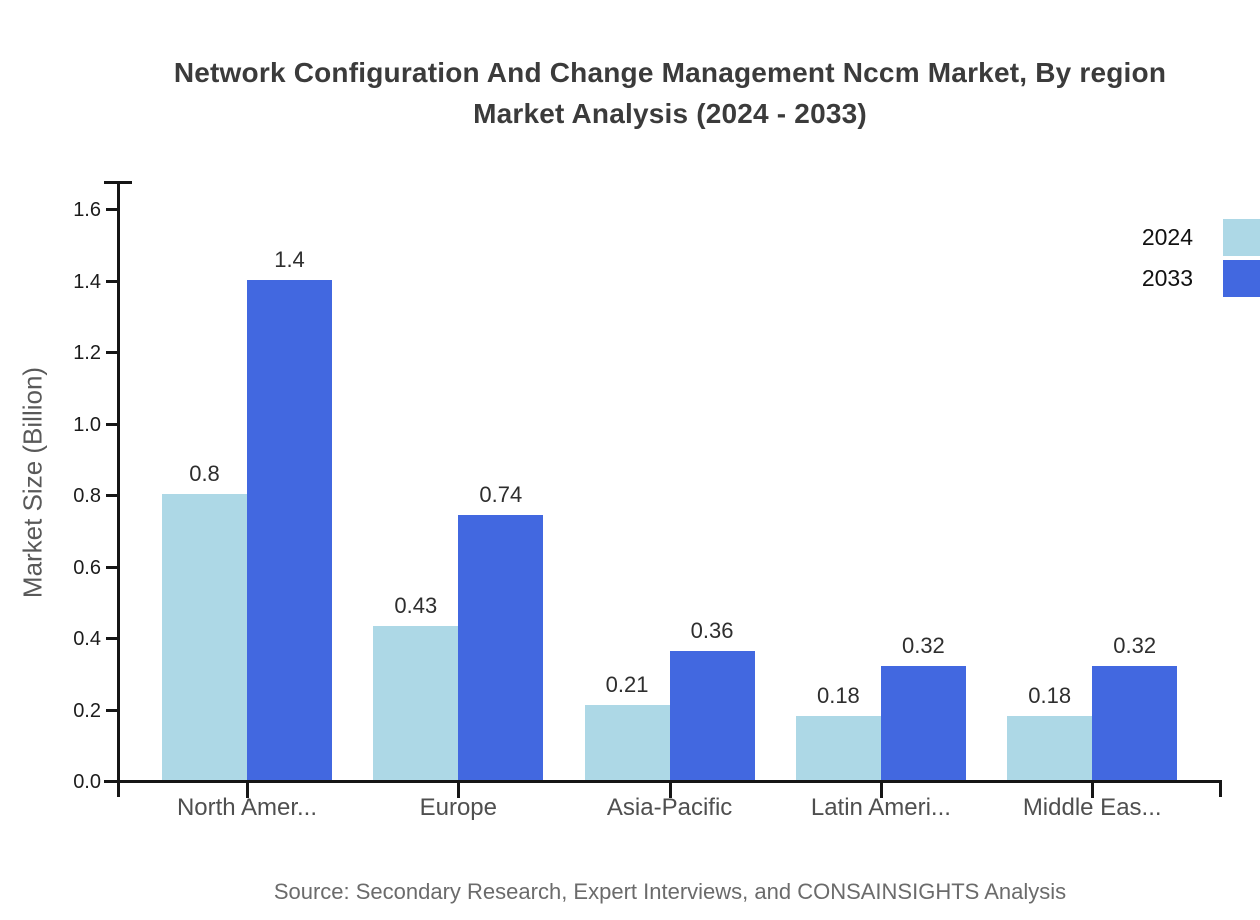 The width and height of the screenshot is (1260, 920). What do you see at coordinates (1220, 788) in the screenshot?
I see `x-axis-end-cap` at bounding box center [1220, 788].